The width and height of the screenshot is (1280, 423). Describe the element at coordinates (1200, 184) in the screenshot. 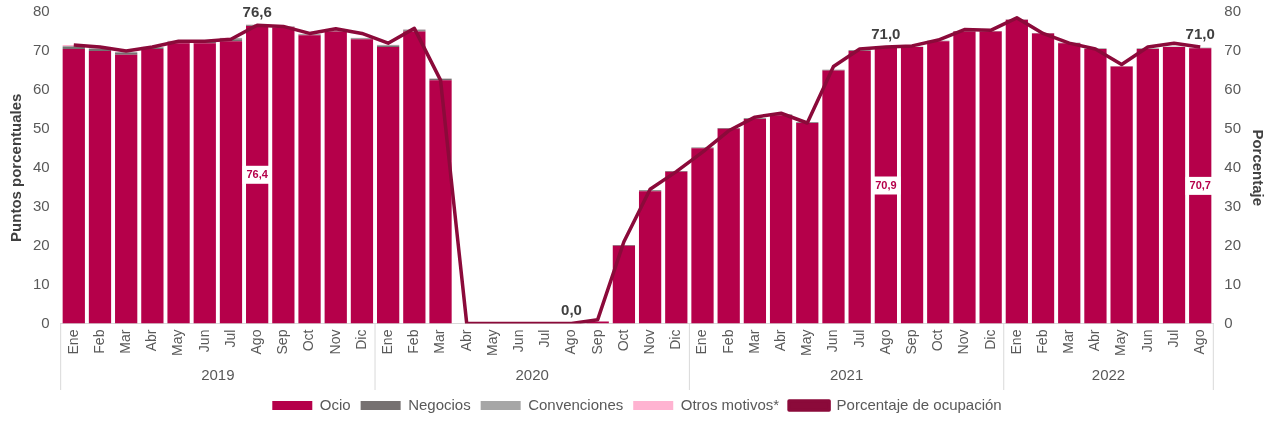

I see `data-label: 70,7` at that location.